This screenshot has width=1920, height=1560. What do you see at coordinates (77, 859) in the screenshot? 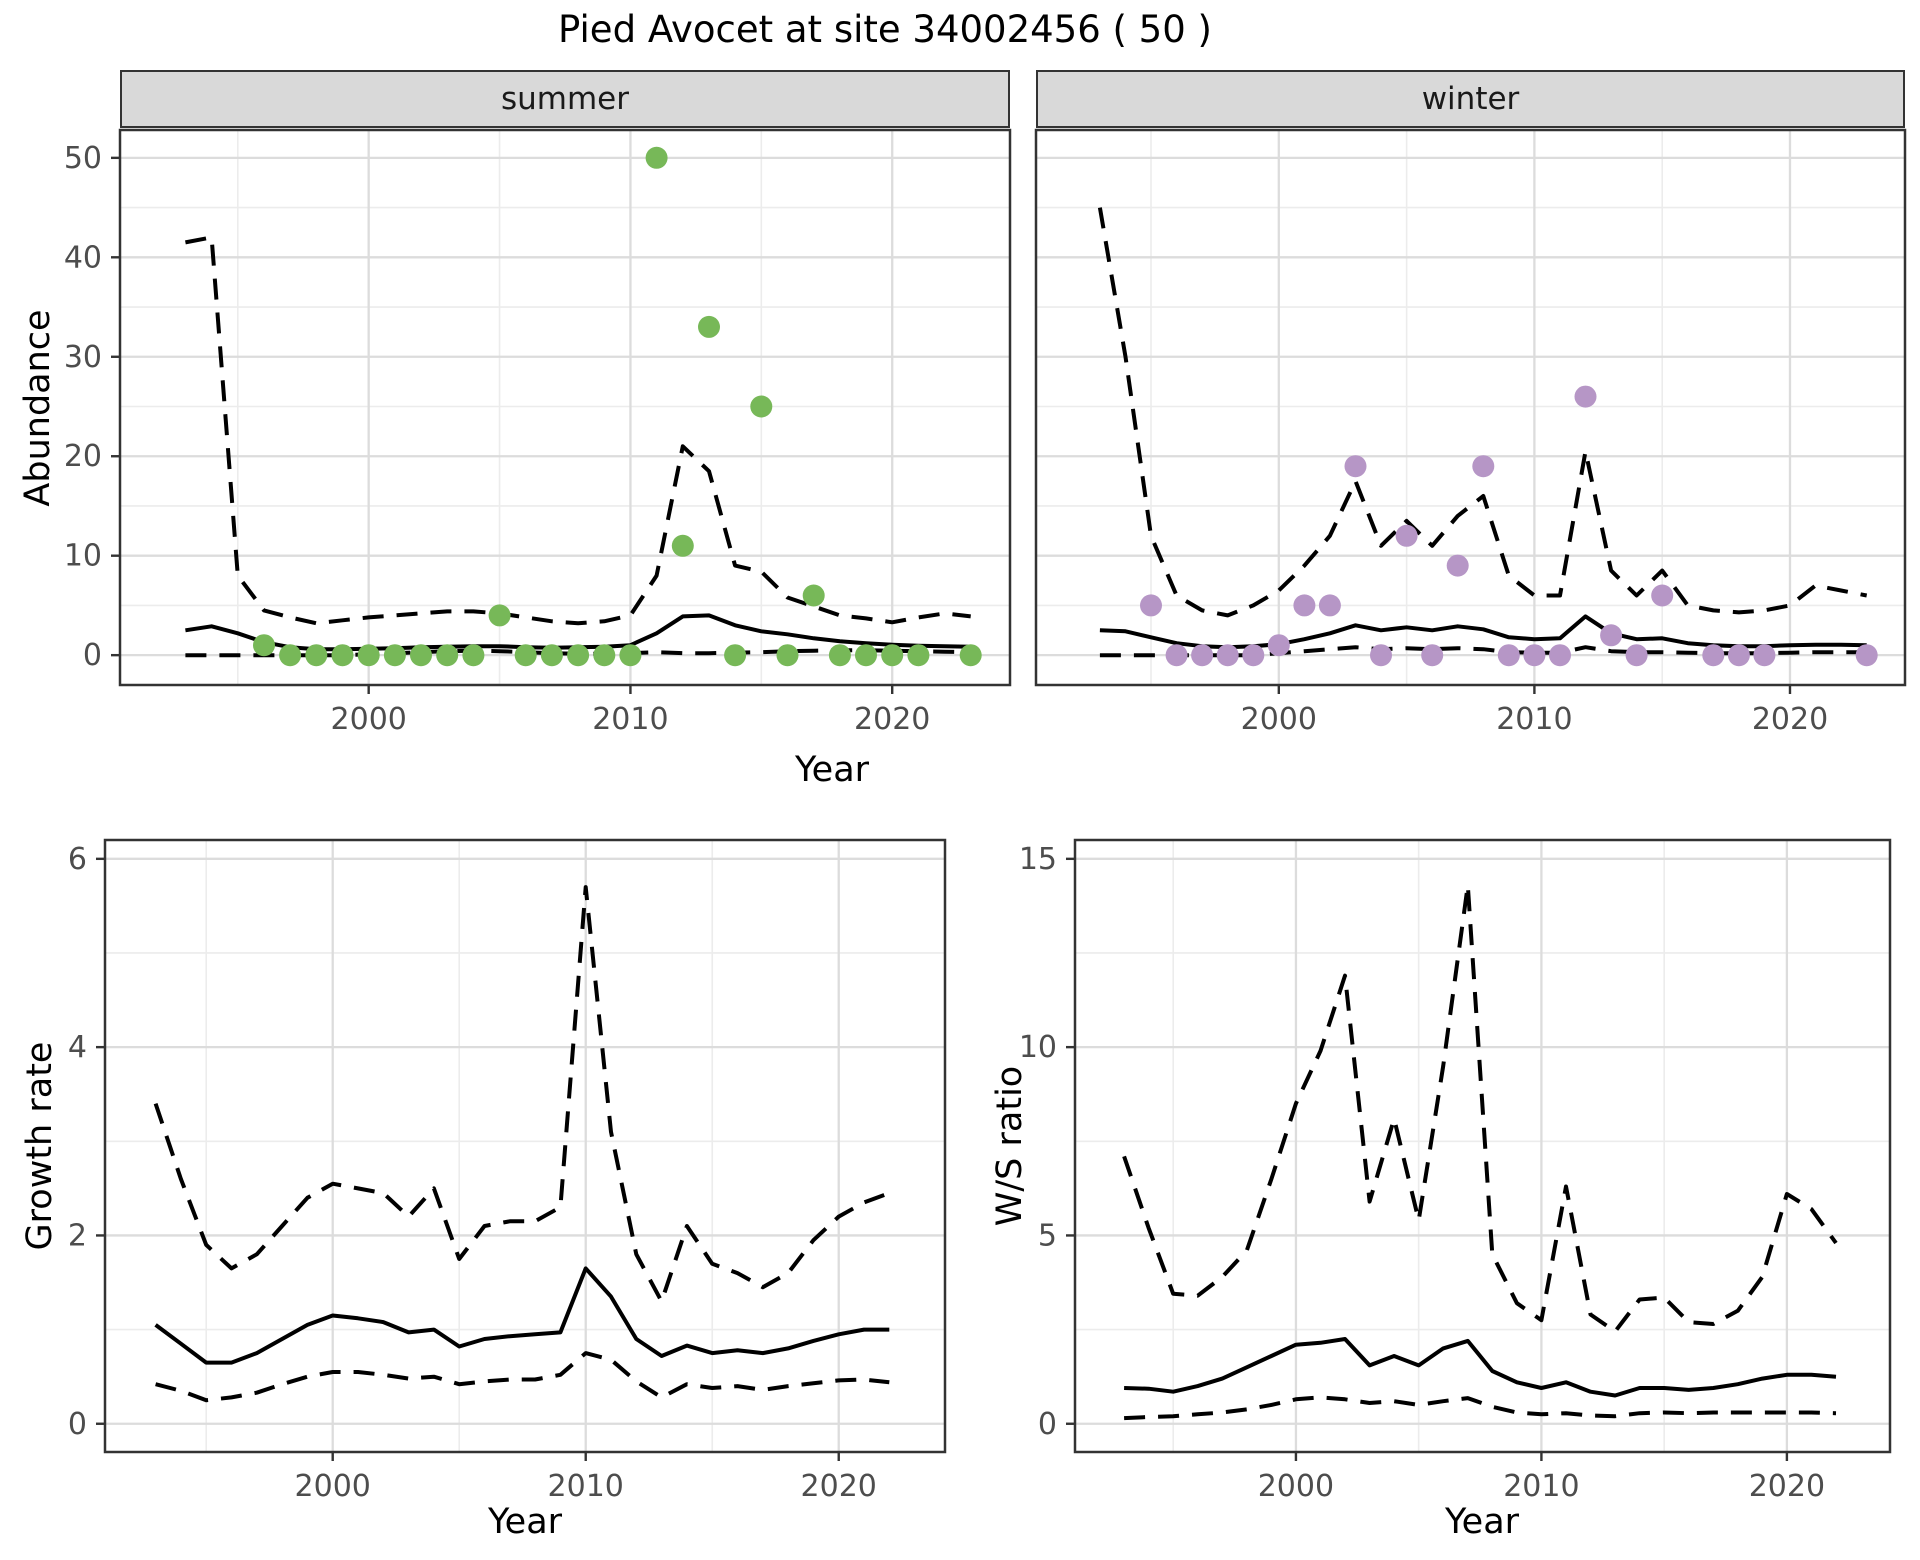
I see `y-tick-label: 6` at bounding box center [77, 859].